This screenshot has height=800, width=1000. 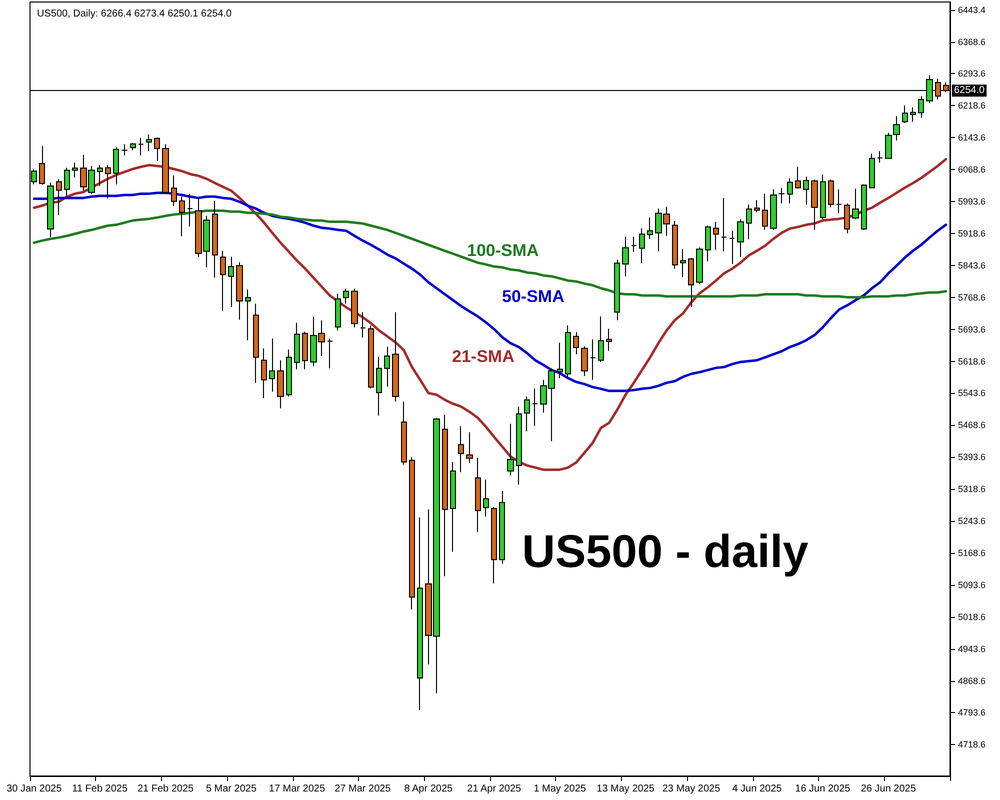 I want to click on x-tick-label: 17 Mar 2025, so click(x=297, y=789).